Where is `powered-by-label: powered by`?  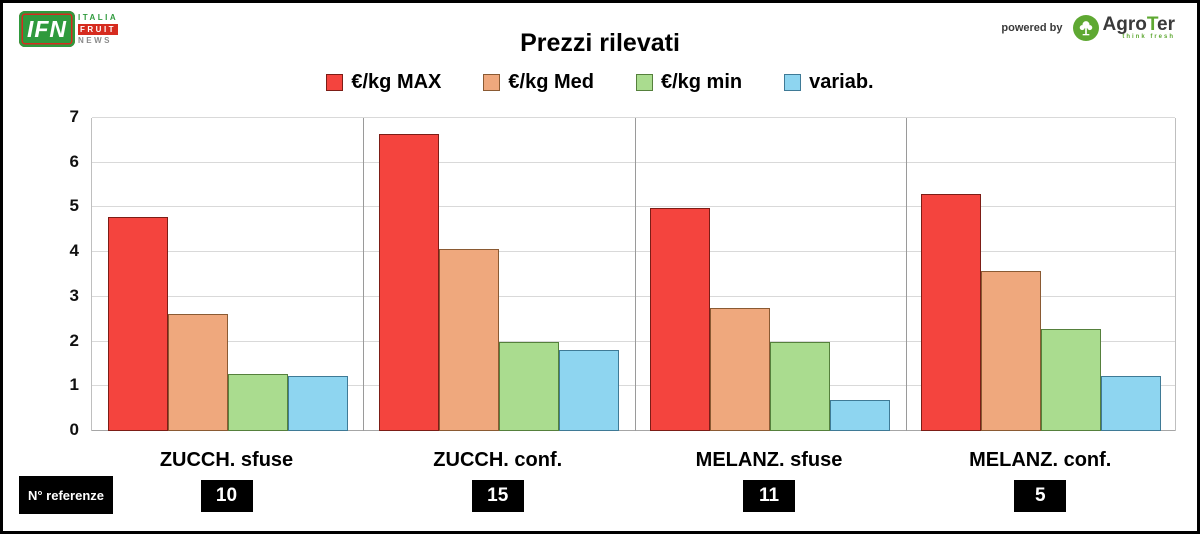 powered-by-label: powered by is located at coordinates (1032, 28).